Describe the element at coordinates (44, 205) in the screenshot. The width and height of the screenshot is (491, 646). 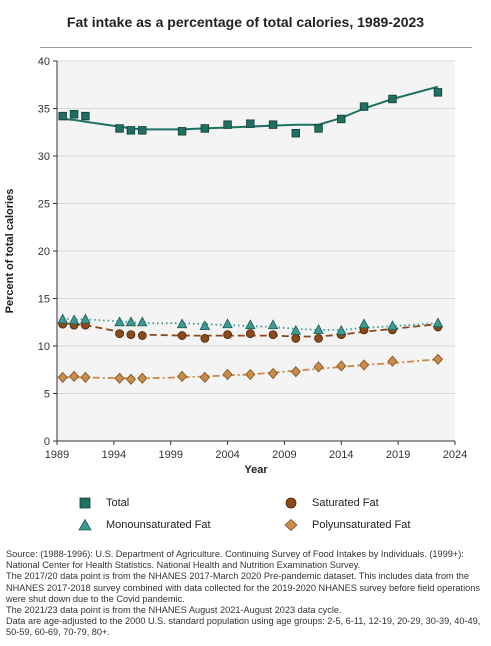
I see `y-tick-label: 25` at that location.